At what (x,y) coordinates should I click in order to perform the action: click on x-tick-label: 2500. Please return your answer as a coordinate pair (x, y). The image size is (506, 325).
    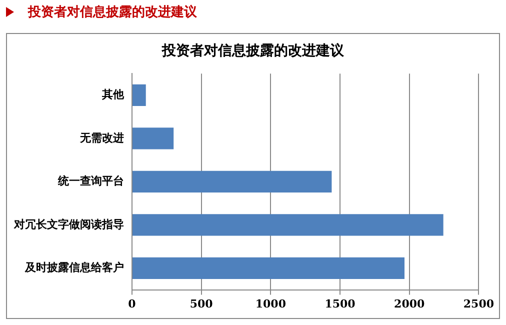
    Looking at the image, I should click on (478, 303).